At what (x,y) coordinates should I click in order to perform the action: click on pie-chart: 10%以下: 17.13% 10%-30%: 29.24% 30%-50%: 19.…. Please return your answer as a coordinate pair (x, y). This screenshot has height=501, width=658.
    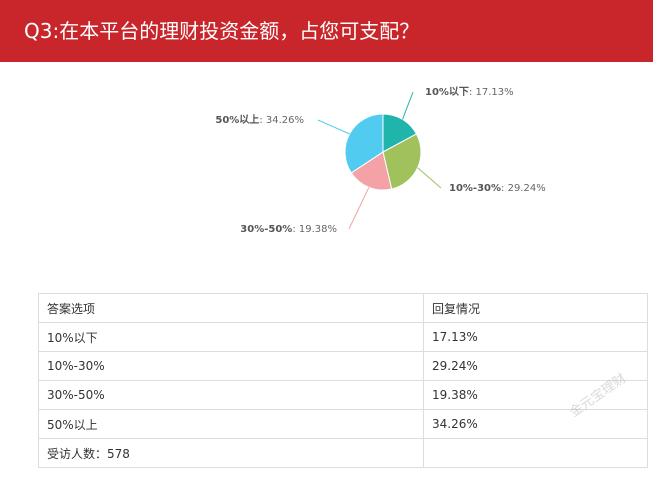
    Looking at the image, I should click on (380, 160).